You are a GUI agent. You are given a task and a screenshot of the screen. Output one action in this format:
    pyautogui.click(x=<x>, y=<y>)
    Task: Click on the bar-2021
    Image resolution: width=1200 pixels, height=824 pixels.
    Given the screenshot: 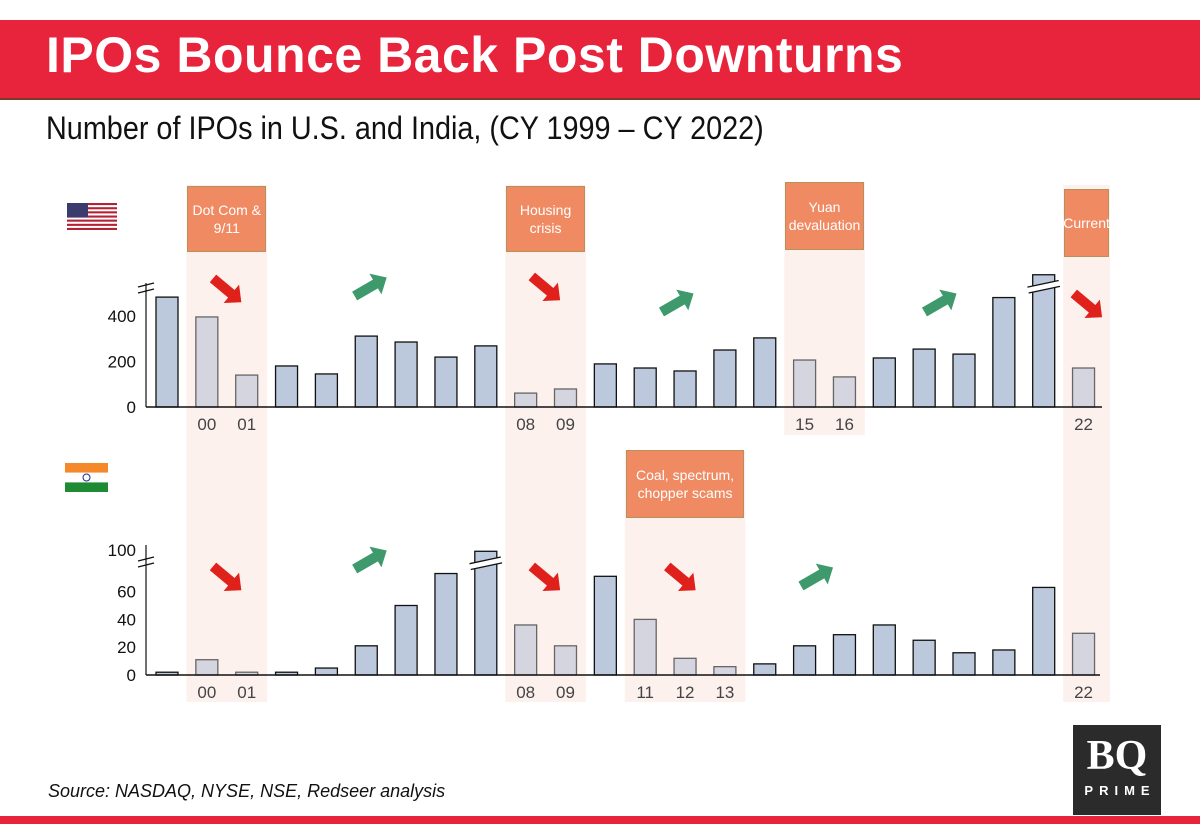 What is the action you would take?
    pyautogui.click(x=1044, y=341)
    